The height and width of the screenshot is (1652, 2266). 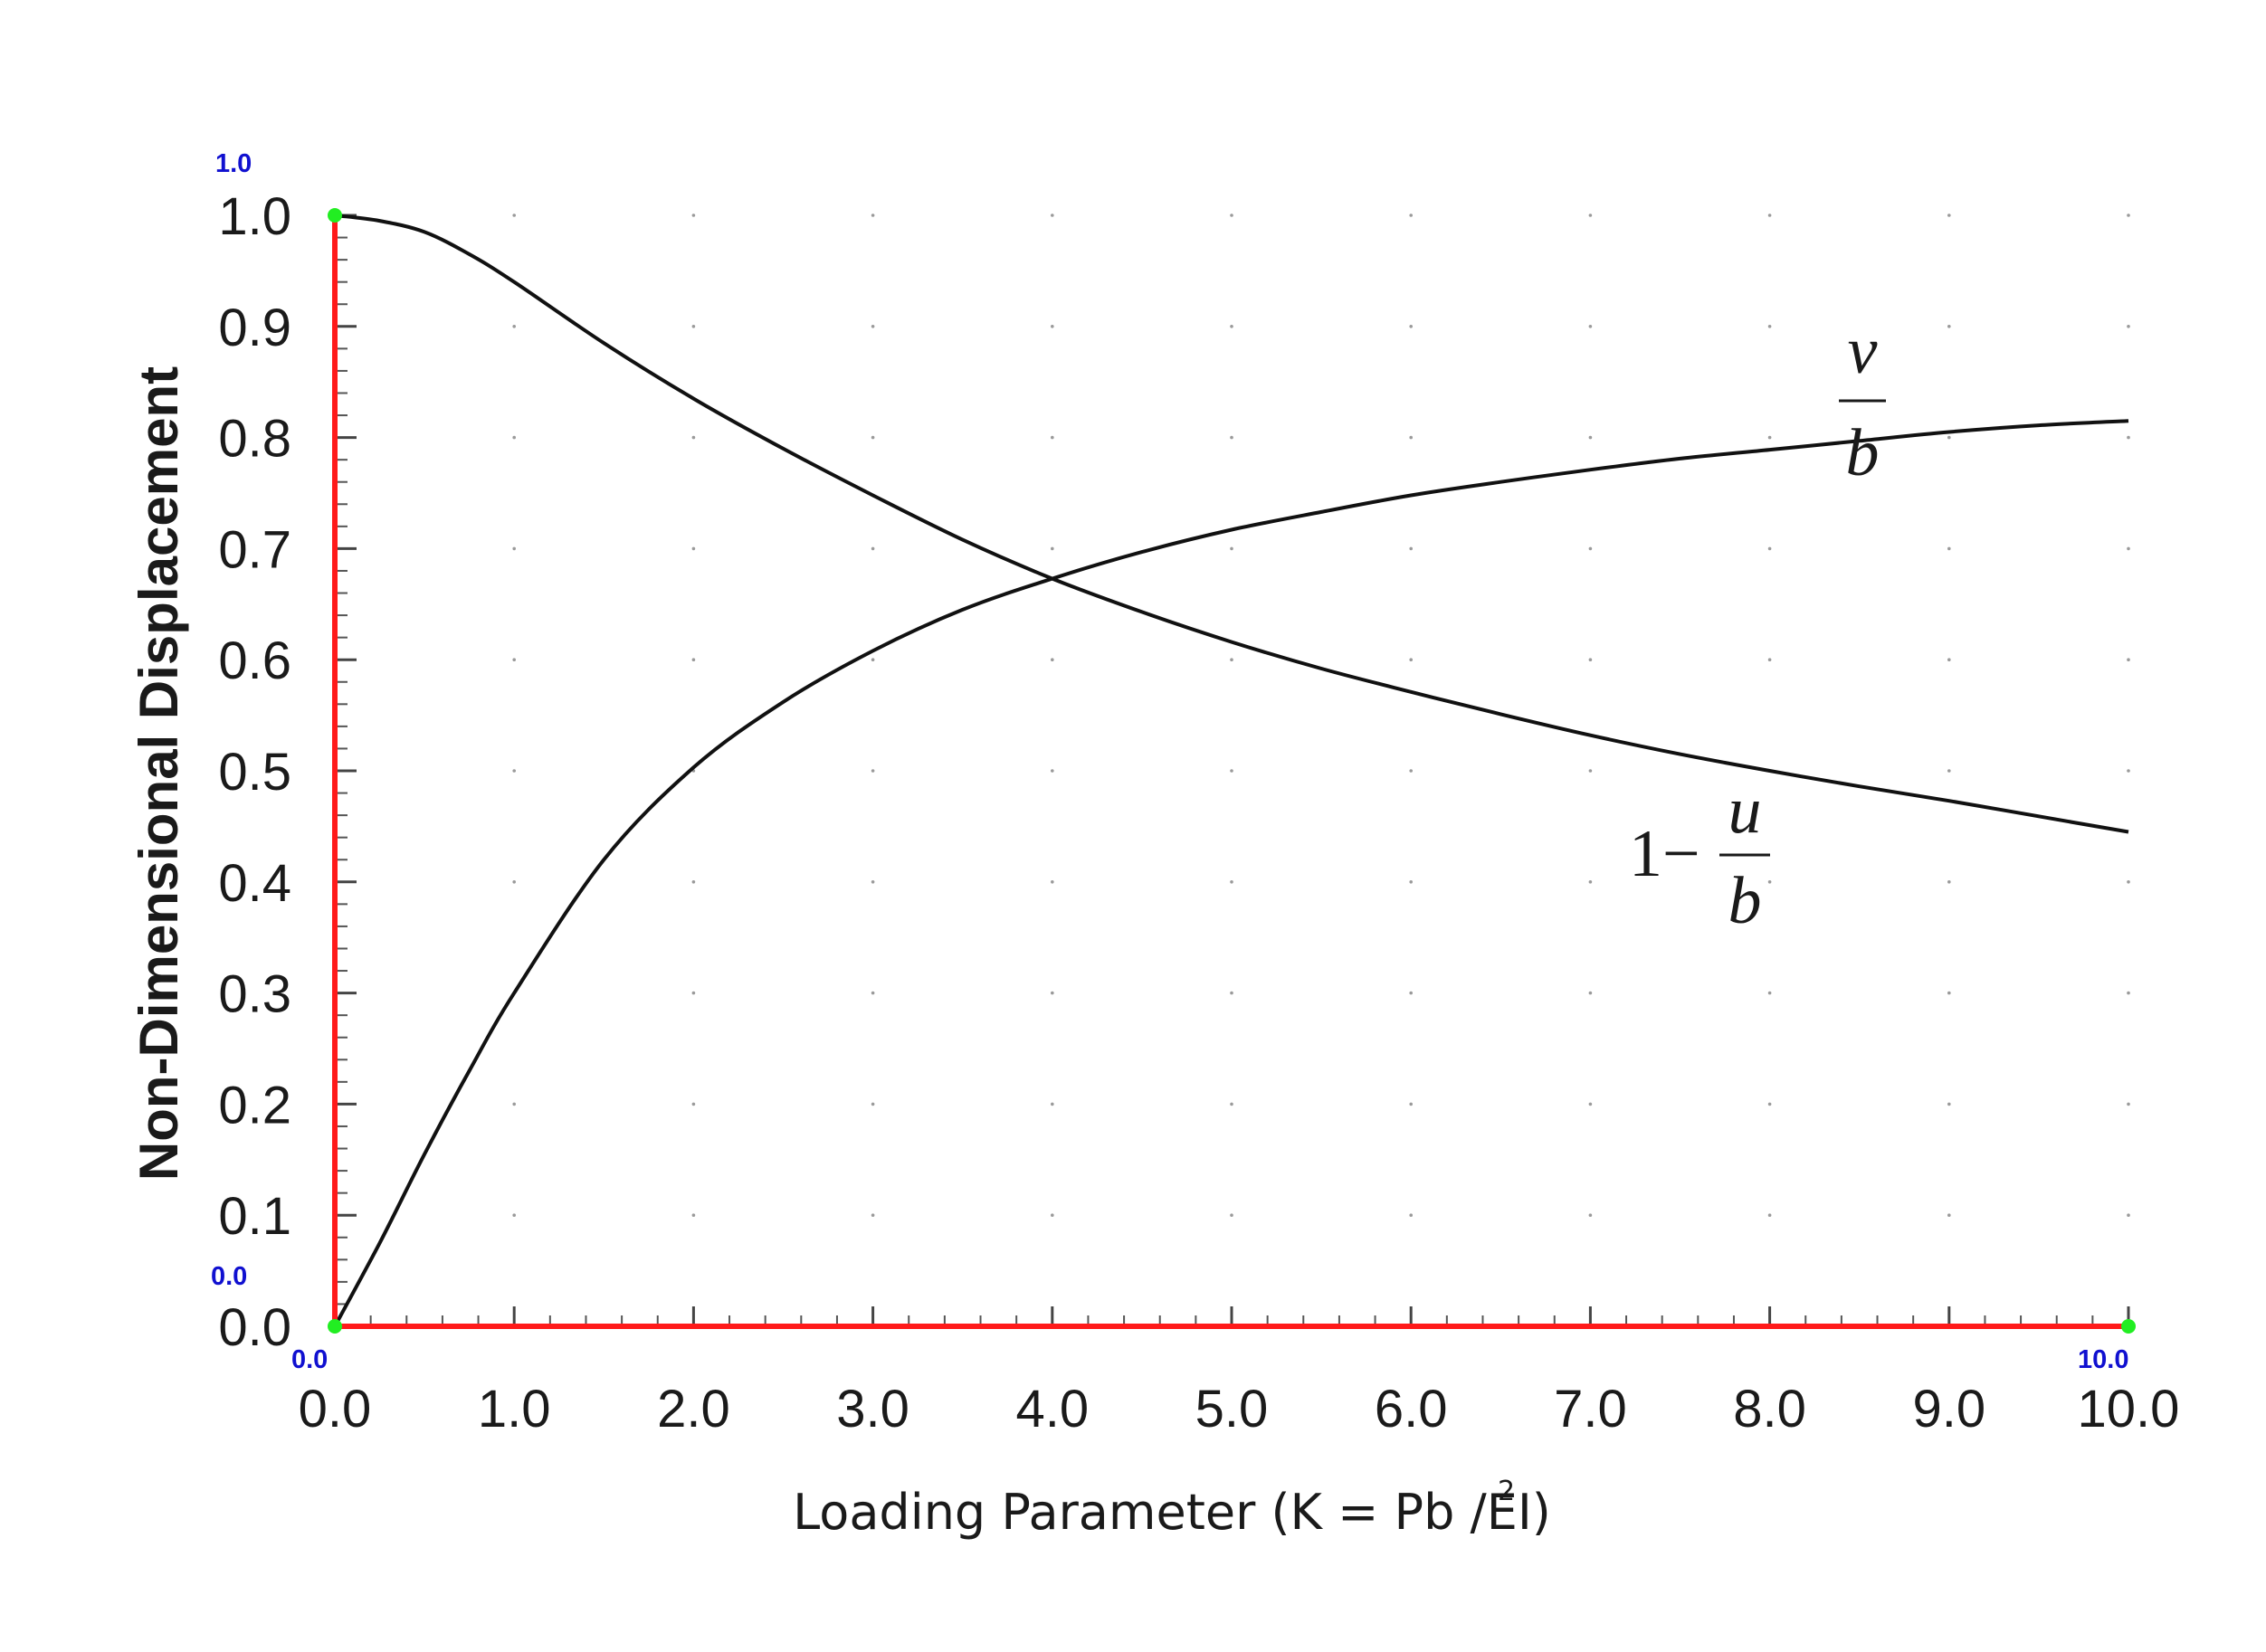 I want to click on series-label-numerator: v, so click(x=1863, y=351).